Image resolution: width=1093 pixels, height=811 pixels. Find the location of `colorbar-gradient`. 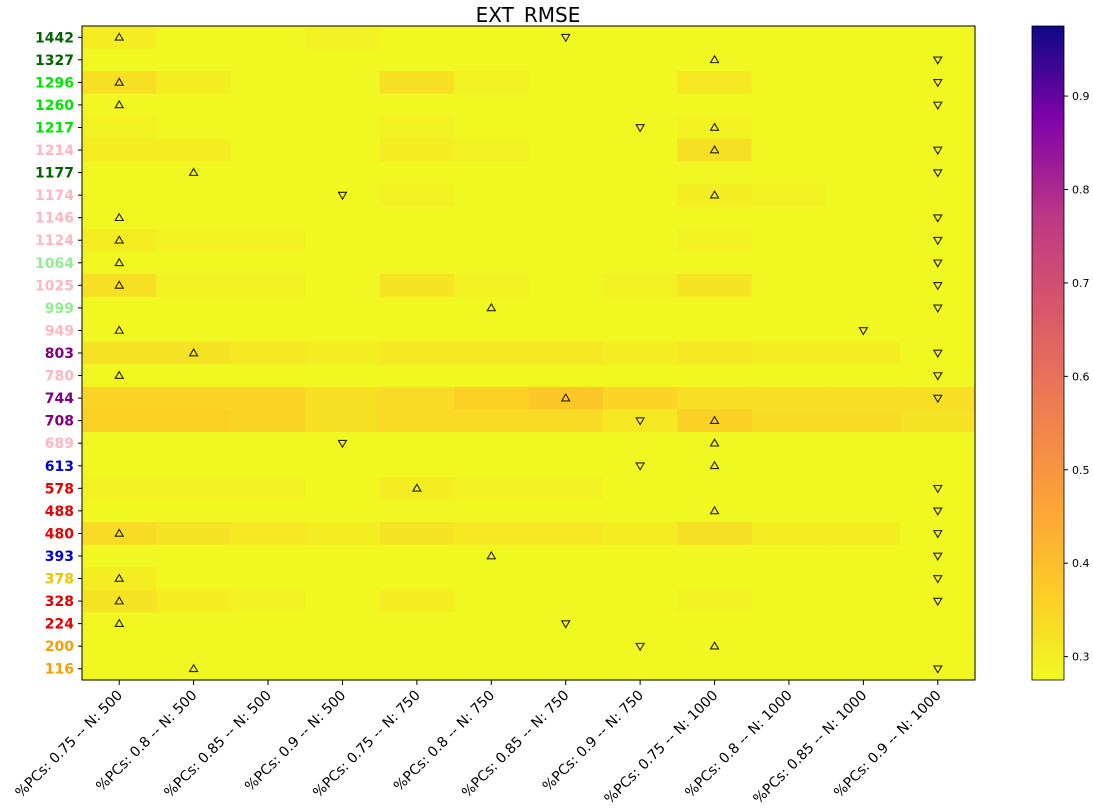

colorbar-gradient is located at coordinates (1048, 353).